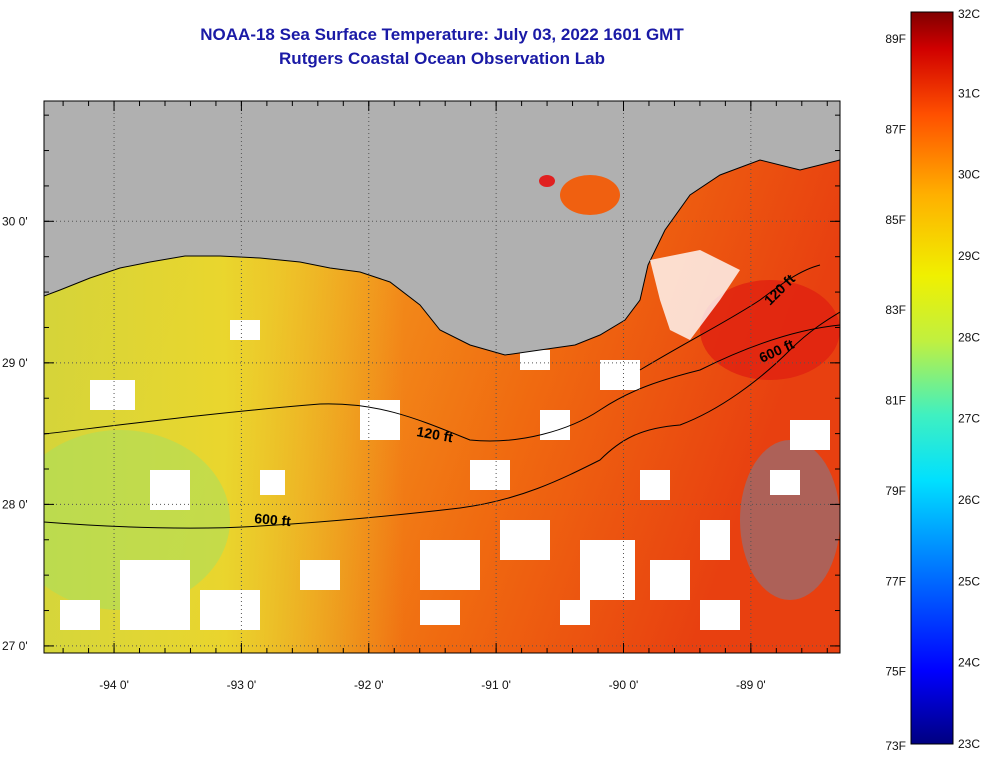  Describe the element at coordinates (969, 419) in the screenshot. I see `colorbar-celsius-label: 27C` at that location.